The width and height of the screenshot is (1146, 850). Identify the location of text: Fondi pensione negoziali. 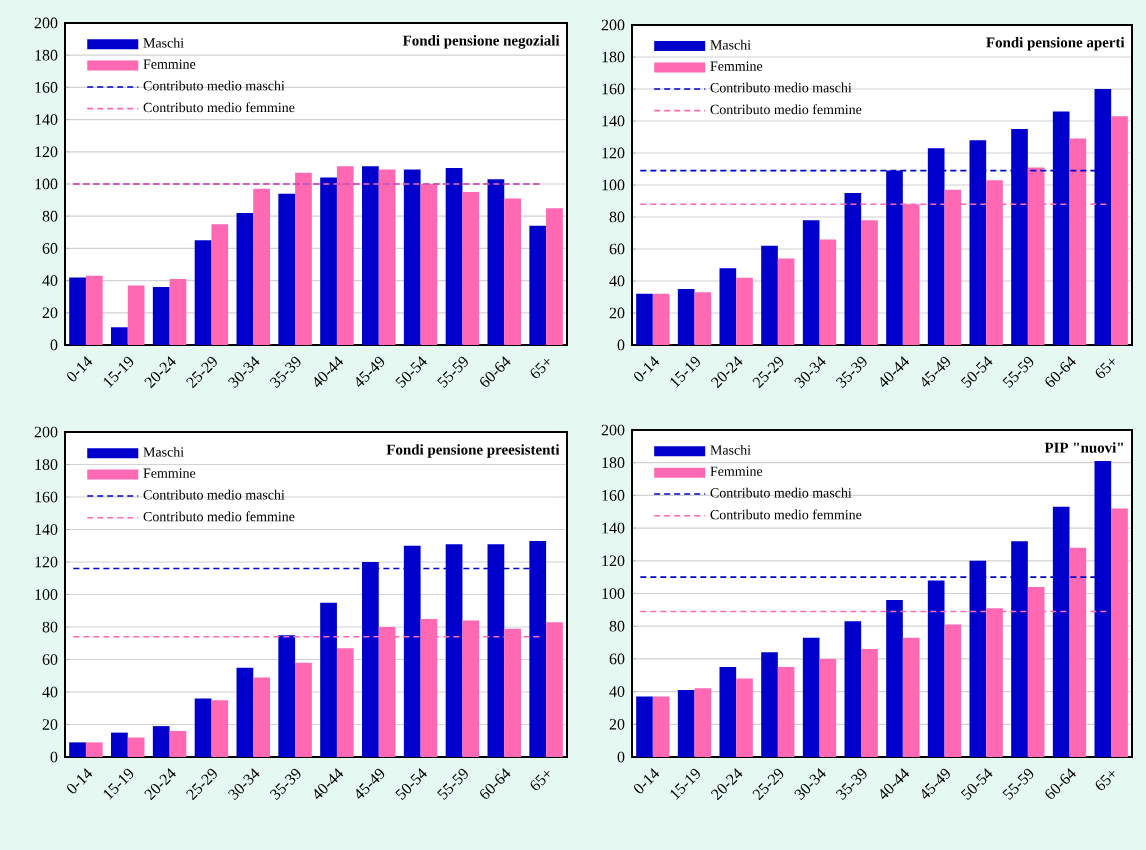
(481, 42).